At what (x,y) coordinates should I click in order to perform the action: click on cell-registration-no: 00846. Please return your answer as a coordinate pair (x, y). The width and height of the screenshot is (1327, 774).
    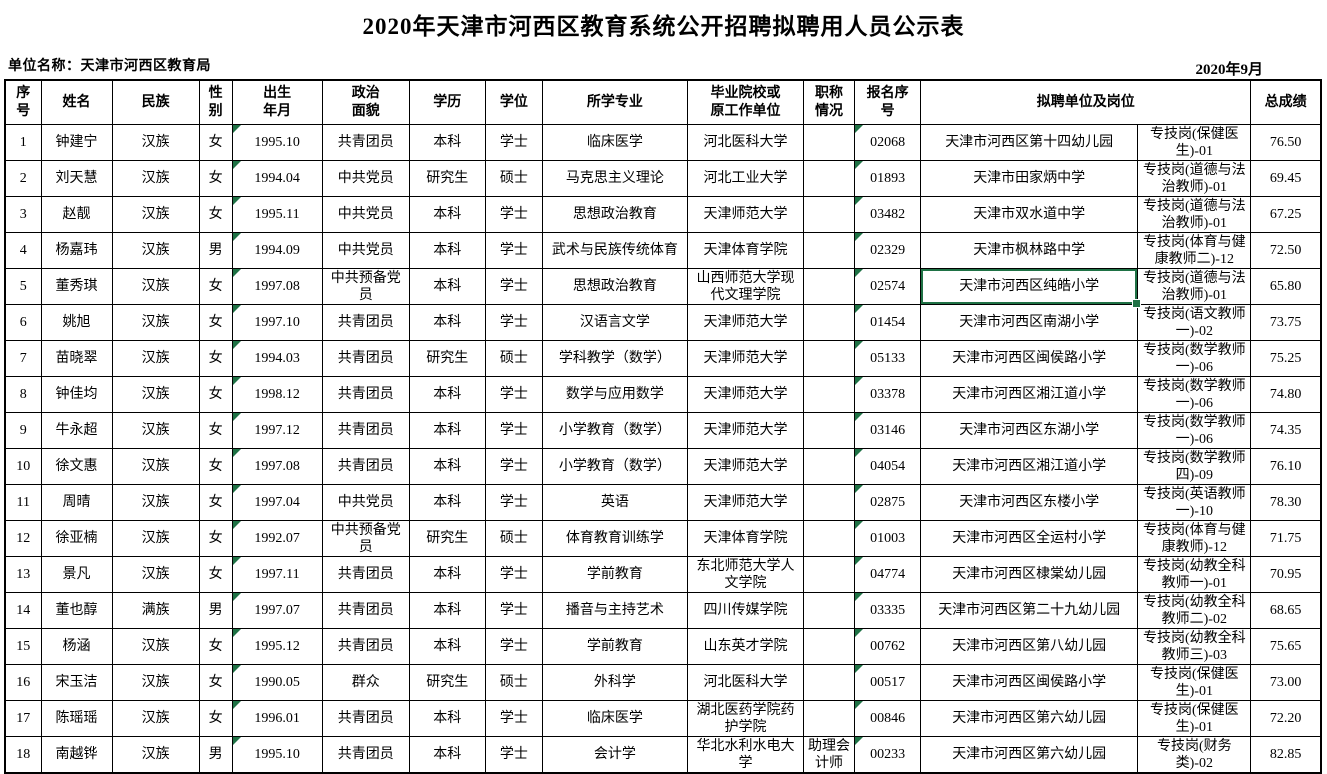
    Looking at the image, I should click on (888, 718).